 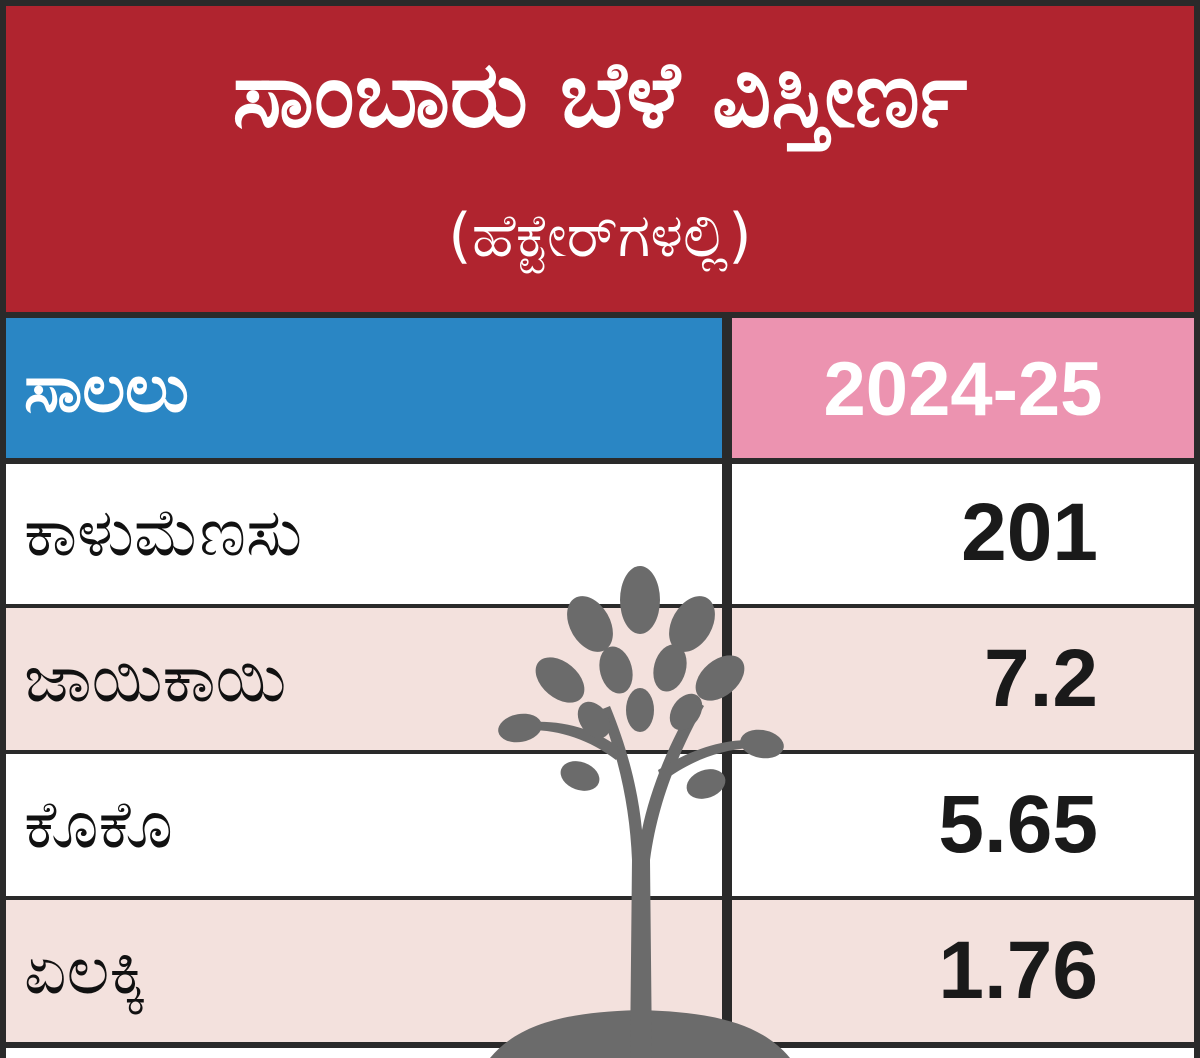 I want to click on table-subtitle: (ಹೆಕ್ಟೇರ್‌ಗಳಲ್ಲಿ), so click(x=600, y=236).